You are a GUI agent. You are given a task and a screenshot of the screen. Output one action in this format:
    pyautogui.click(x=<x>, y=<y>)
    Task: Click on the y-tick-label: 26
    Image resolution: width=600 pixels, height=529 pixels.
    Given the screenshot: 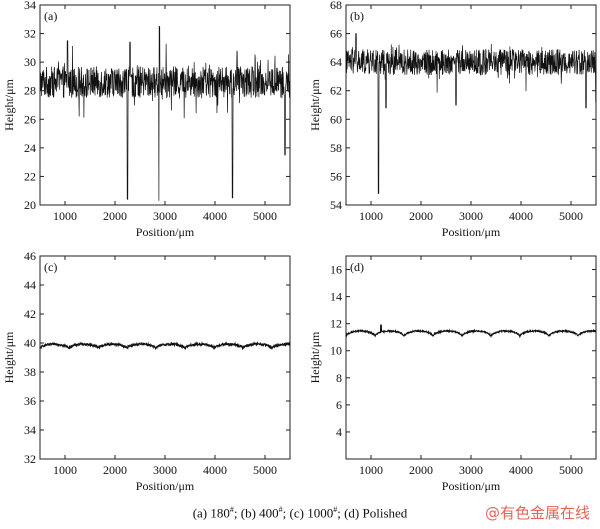 What is the action you would take?
    pyautogui.click(x=30, y=119)
    